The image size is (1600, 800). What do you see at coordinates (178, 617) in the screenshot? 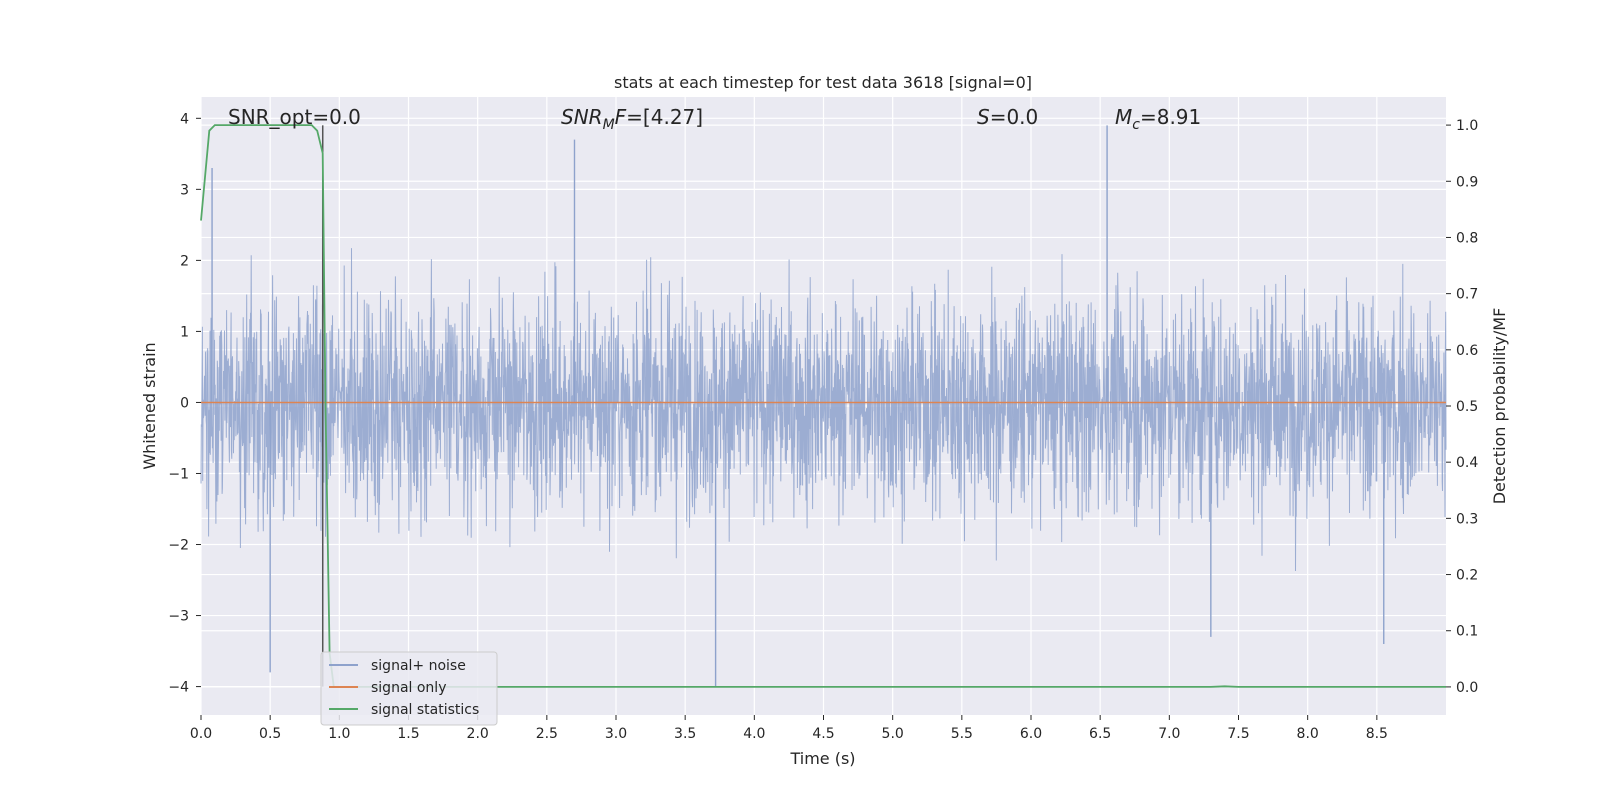
I see `y-left-tick-label-7: −3` at bounding box center [178, 617].